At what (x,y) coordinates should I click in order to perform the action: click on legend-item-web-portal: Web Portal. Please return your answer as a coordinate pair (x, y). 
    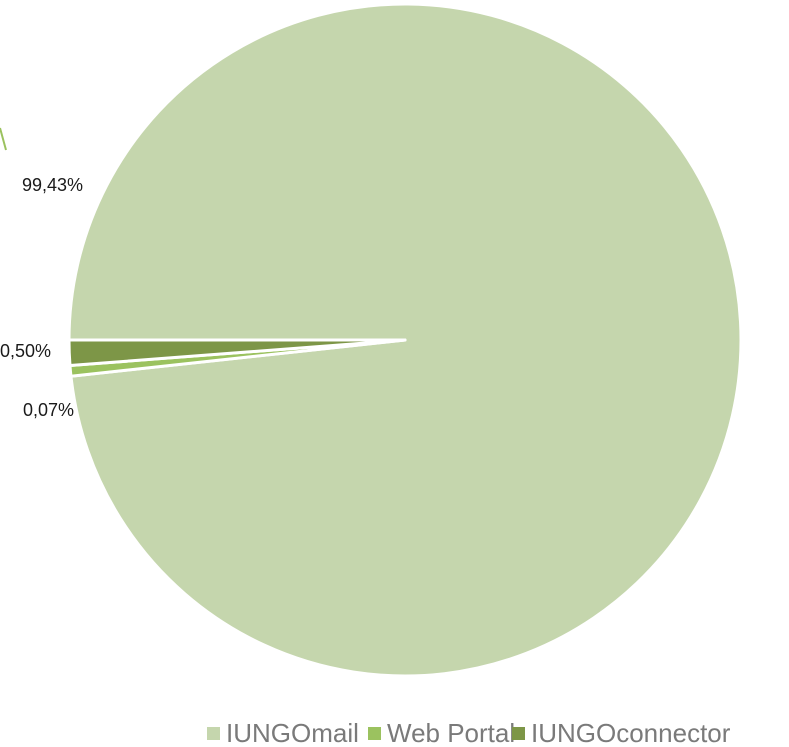
    Looking at the image, I should click on (441, 732).